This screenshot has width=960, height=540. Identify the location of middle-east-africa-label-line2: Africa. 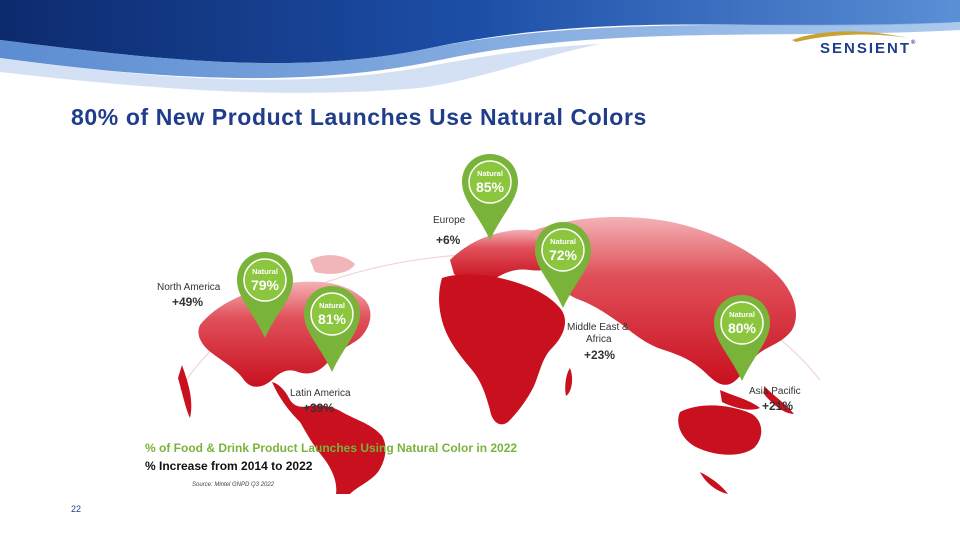
(599, 339).